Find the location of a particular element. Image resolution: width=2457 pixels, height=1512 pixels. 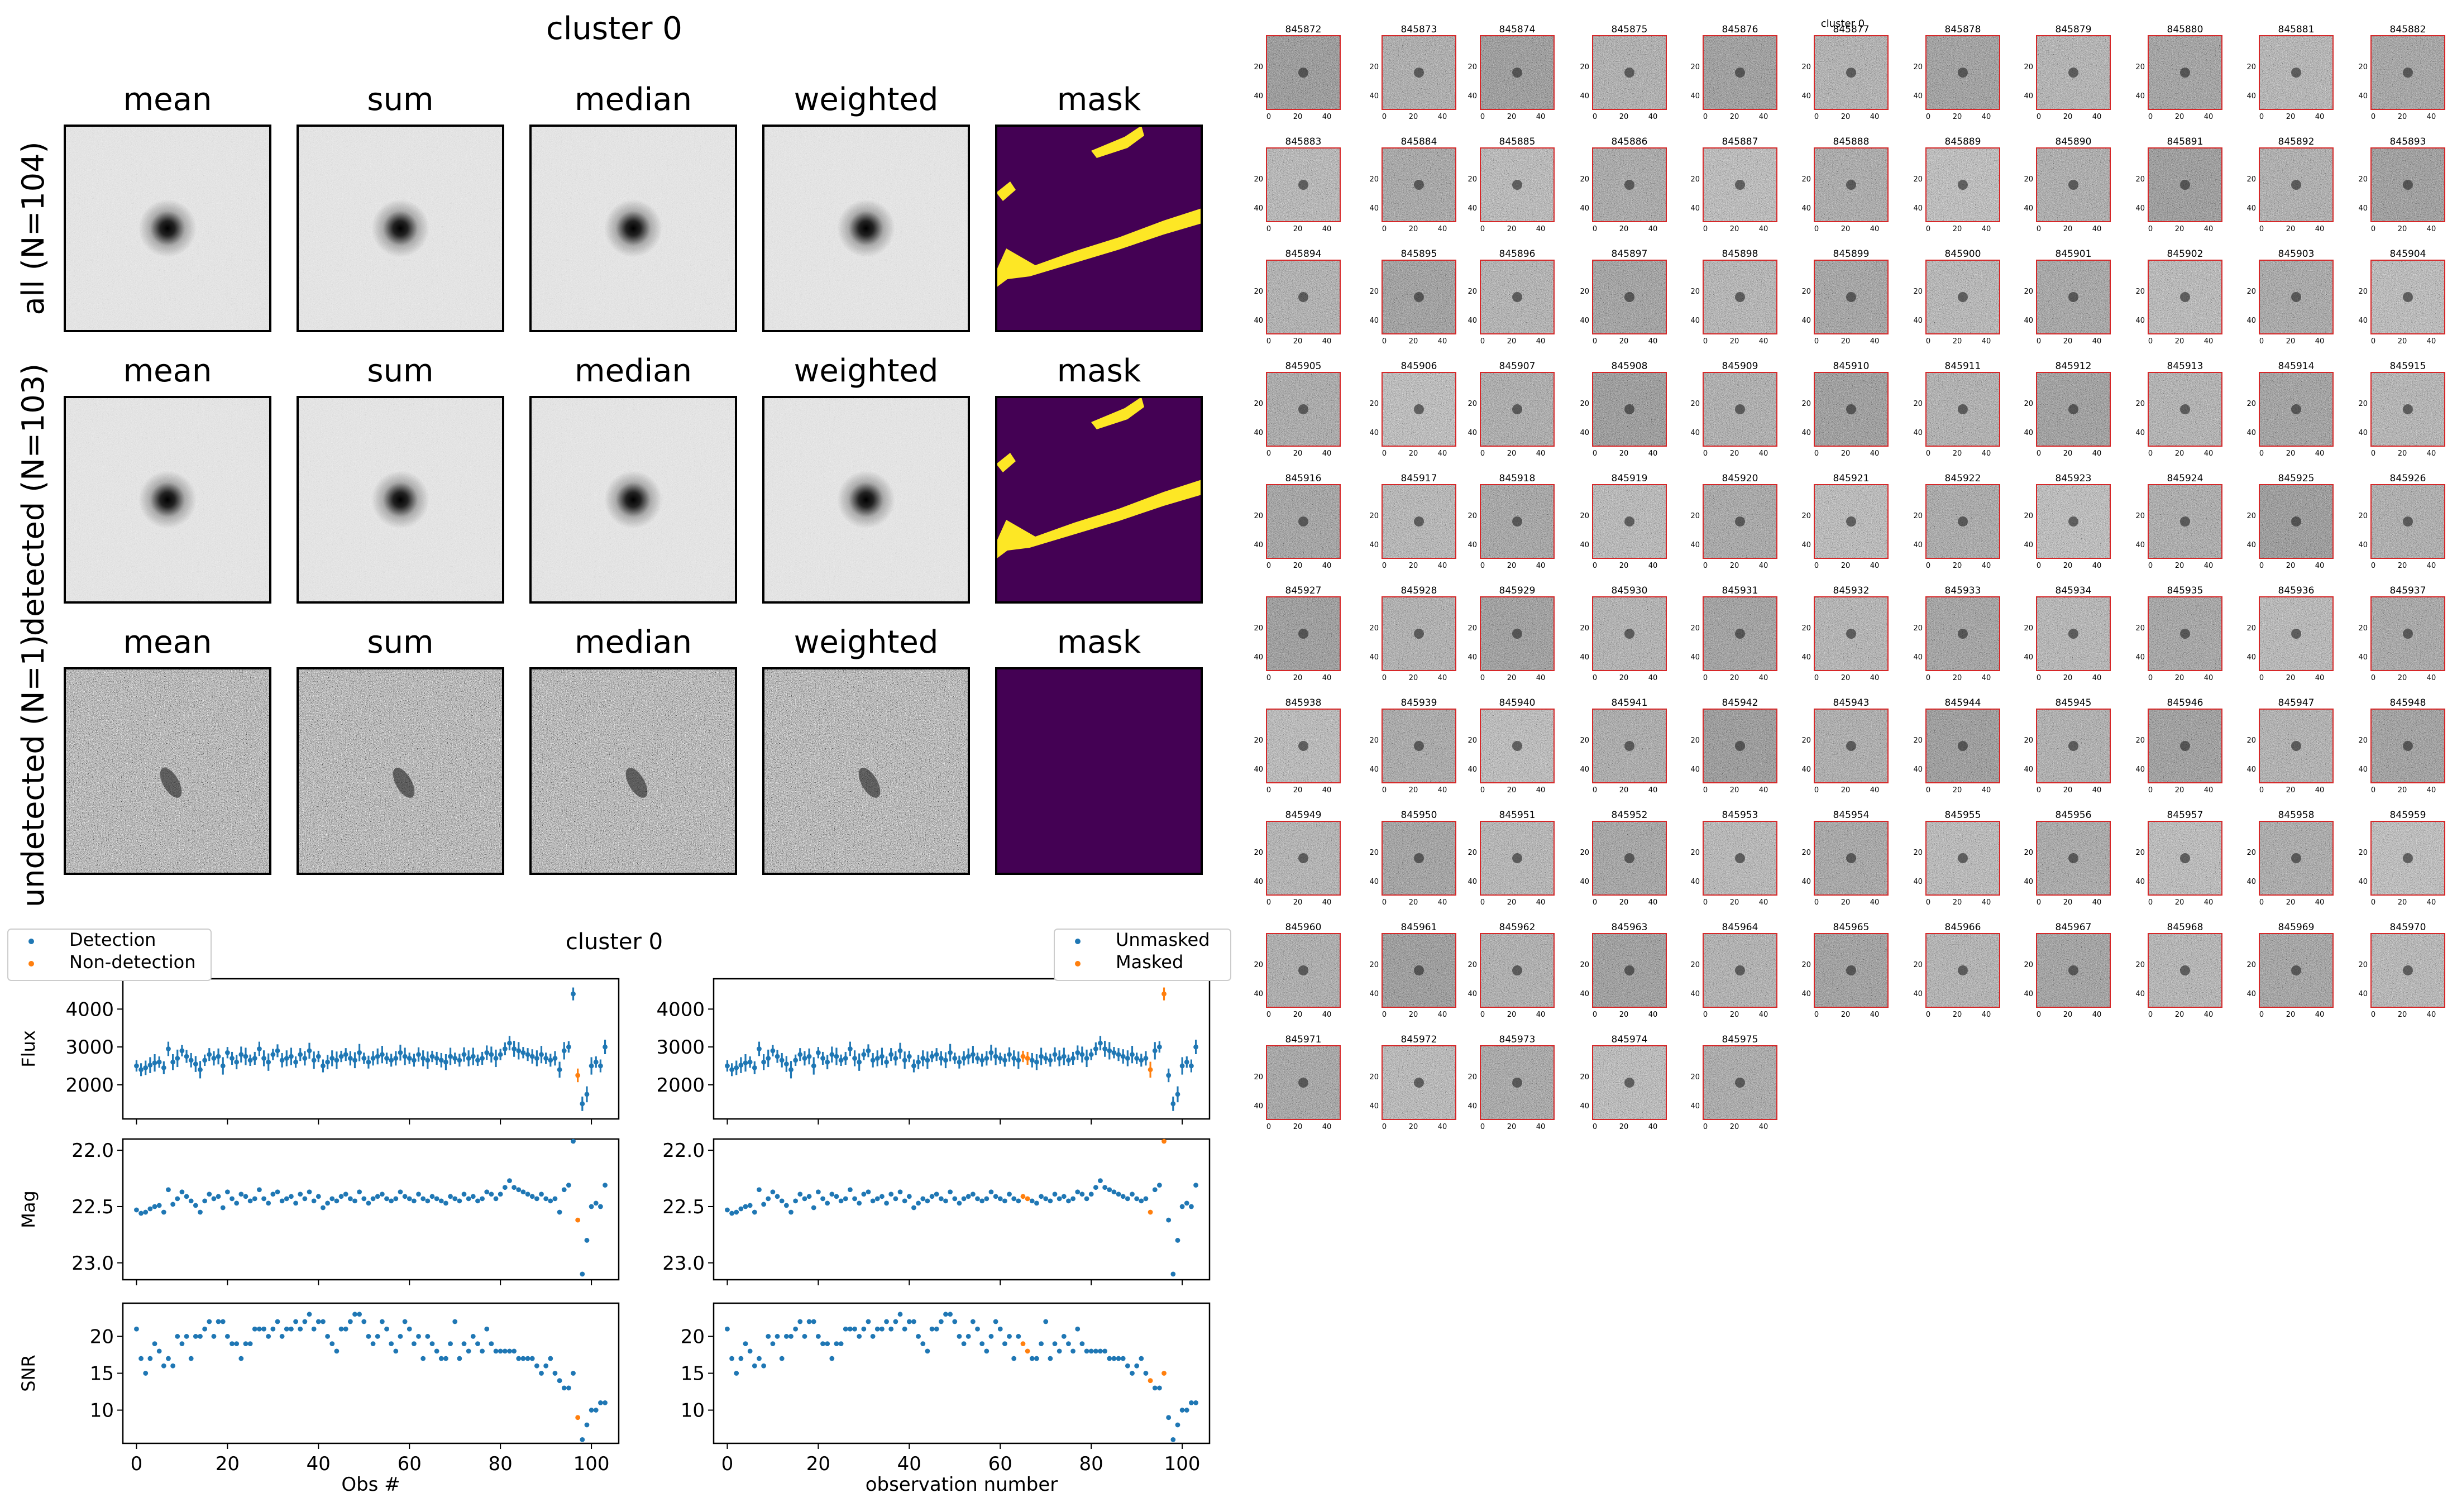

stamp-mask is located at coordinates (1099, 771).